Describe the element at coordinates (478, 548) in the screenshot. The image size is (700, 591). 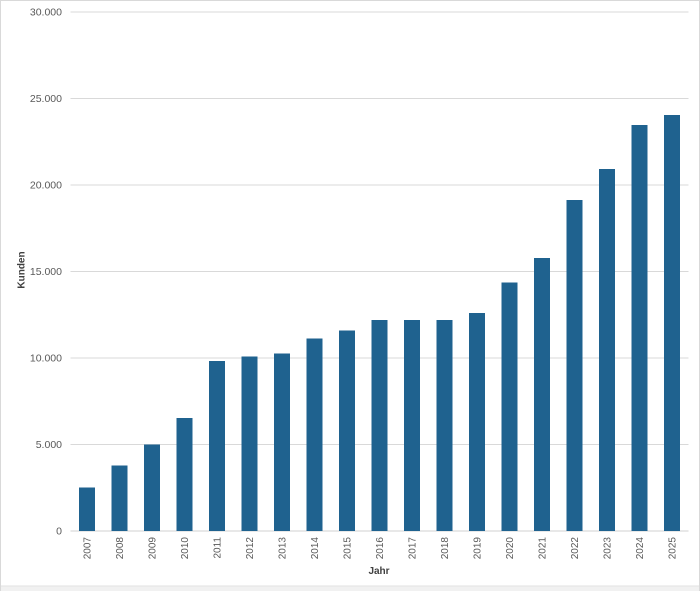
I see `svg-text: 2019` at that location.